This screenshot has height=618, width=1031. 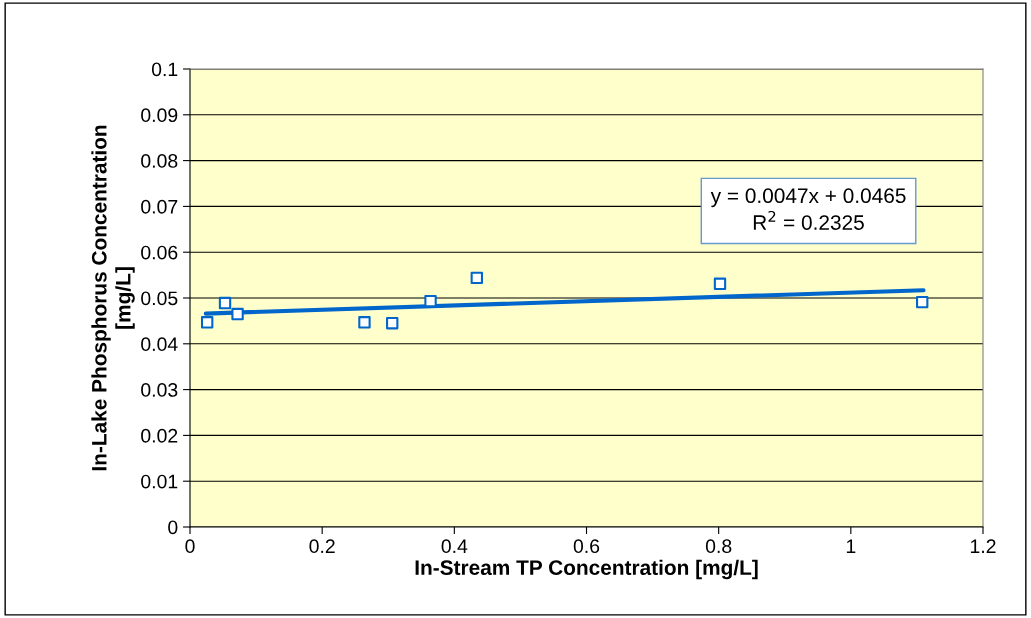 I want to click on x-axis-title: In-Stream TP Concentration [mg/L], so click(x=586, y=569).